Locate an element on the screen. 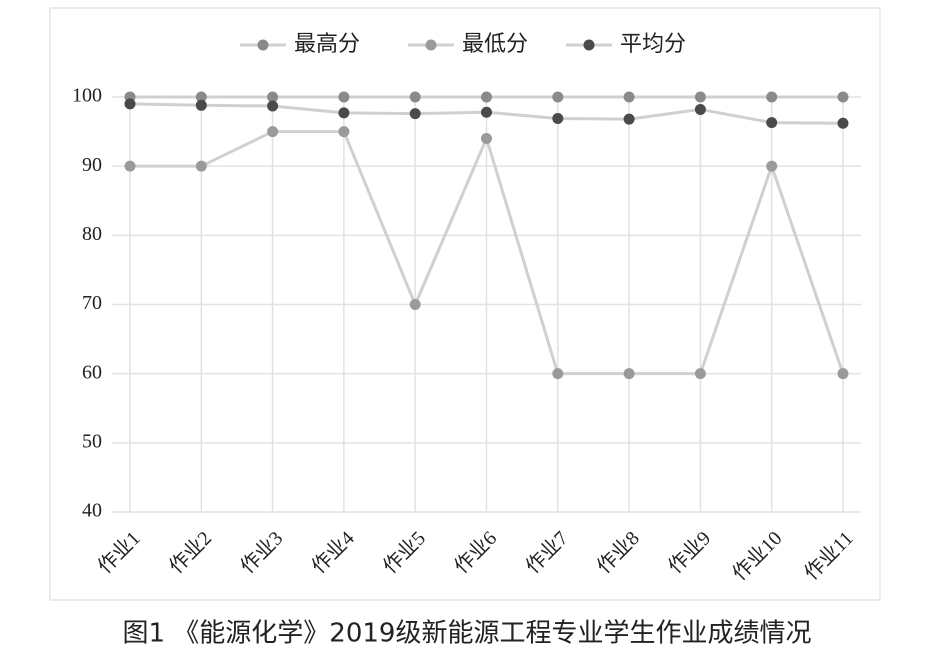 The width and height of the screenshot is (934, 662). y-tick-label: 100 is located at coordinates (87, 96).